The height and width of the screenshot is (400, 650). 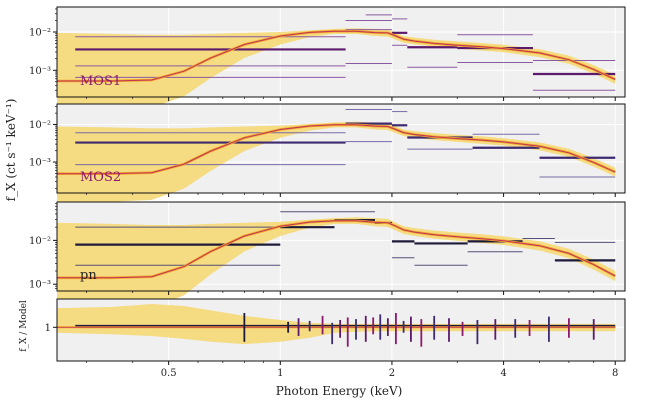 I want to click on x-tick-label: 2, so click(x=392, y=373).